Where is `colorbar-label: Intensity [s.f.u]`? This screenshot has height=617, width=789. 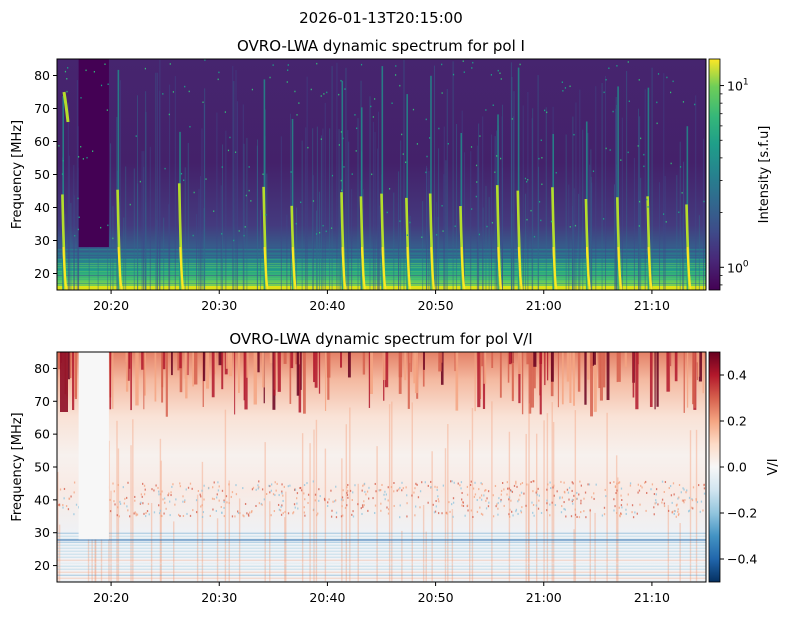
colorbar-label: Intensity [s.f.u] is located at coordinates (764, 175).